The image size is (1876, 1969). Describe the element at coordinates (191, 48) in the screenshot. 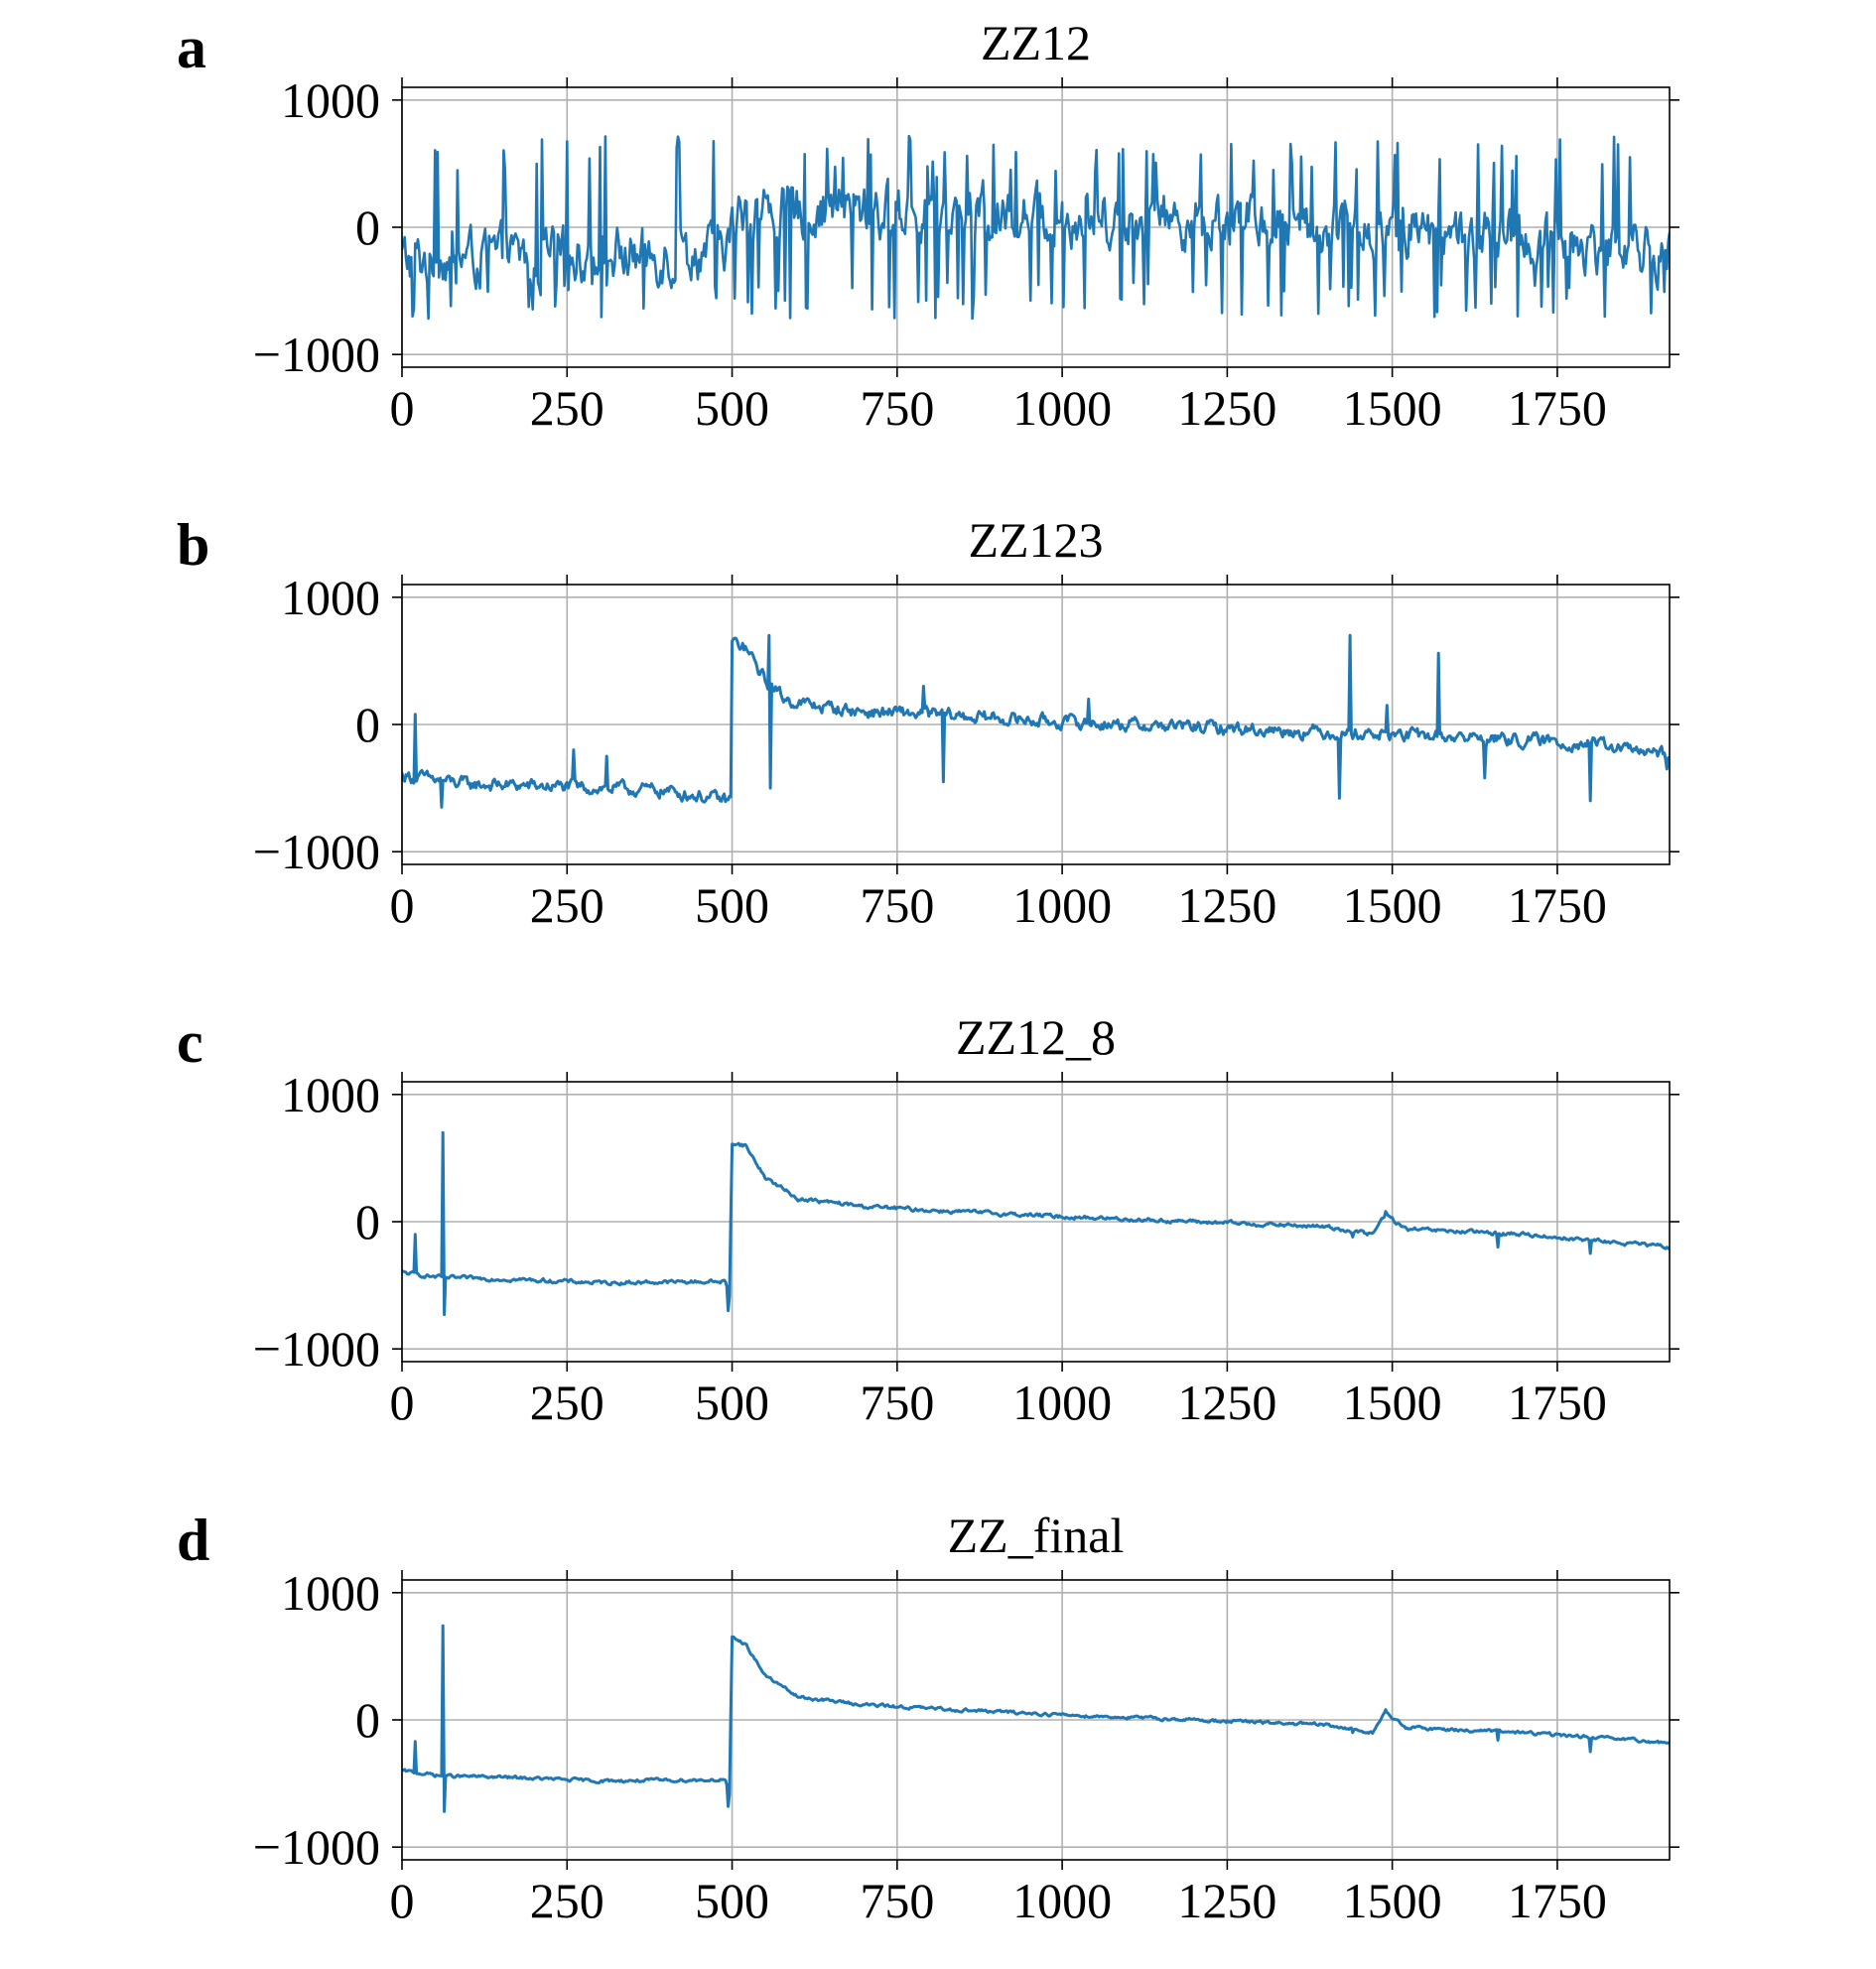

I see `panel-letter: a` at that location.